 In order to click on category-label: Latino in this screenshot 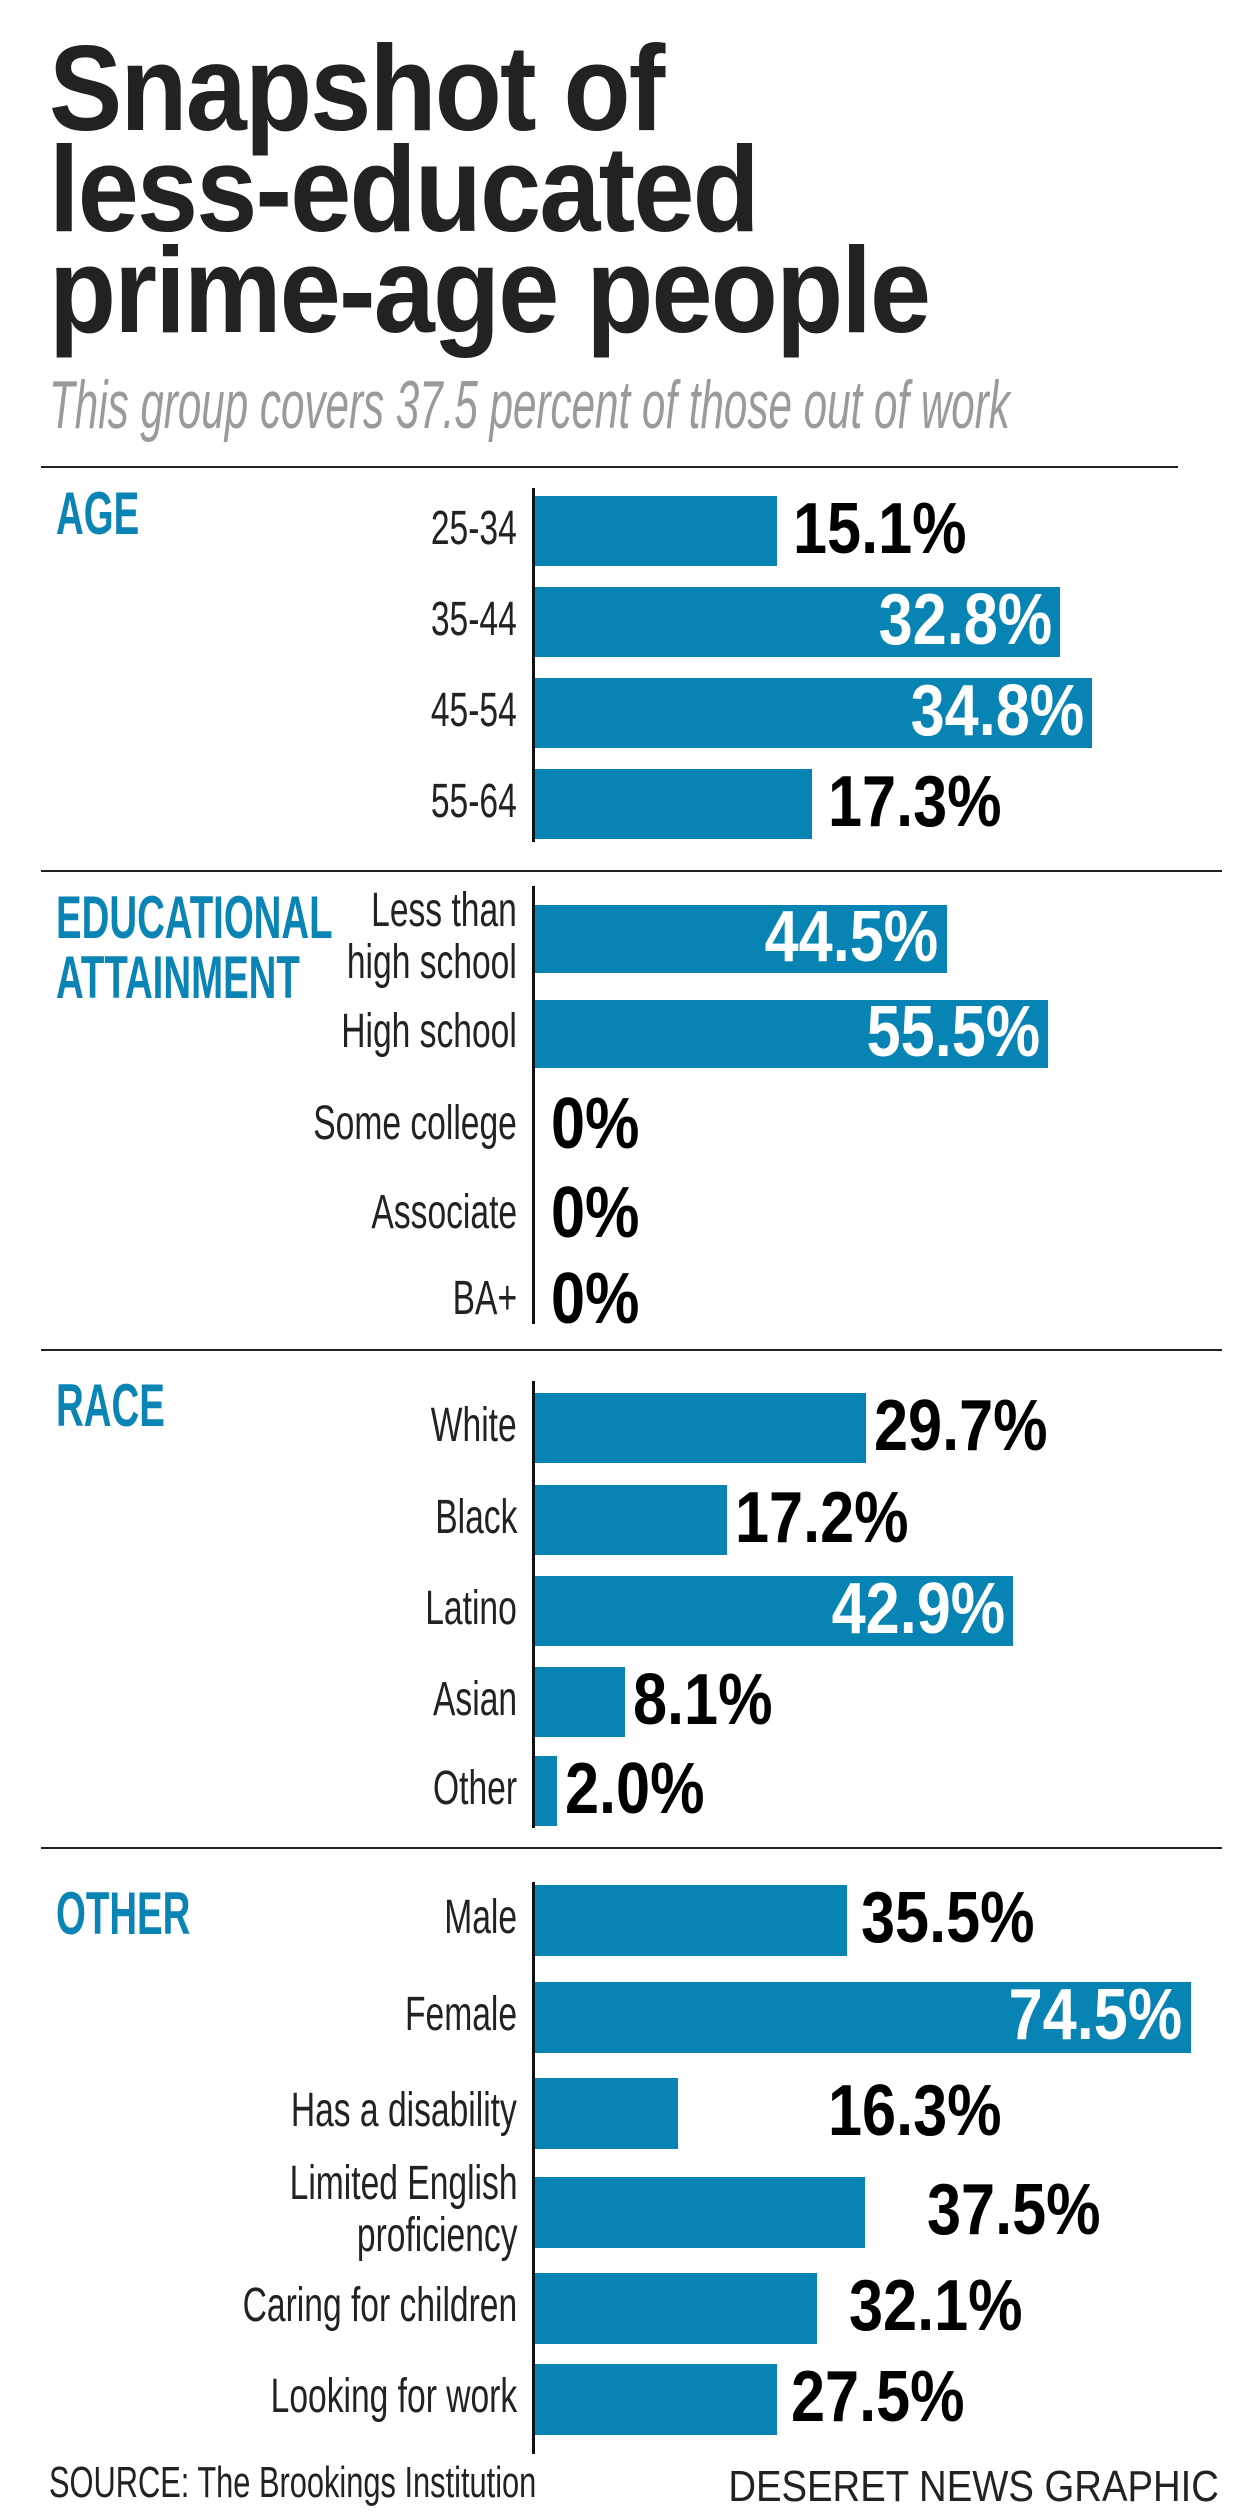, I will do `click(471, 1608)`.